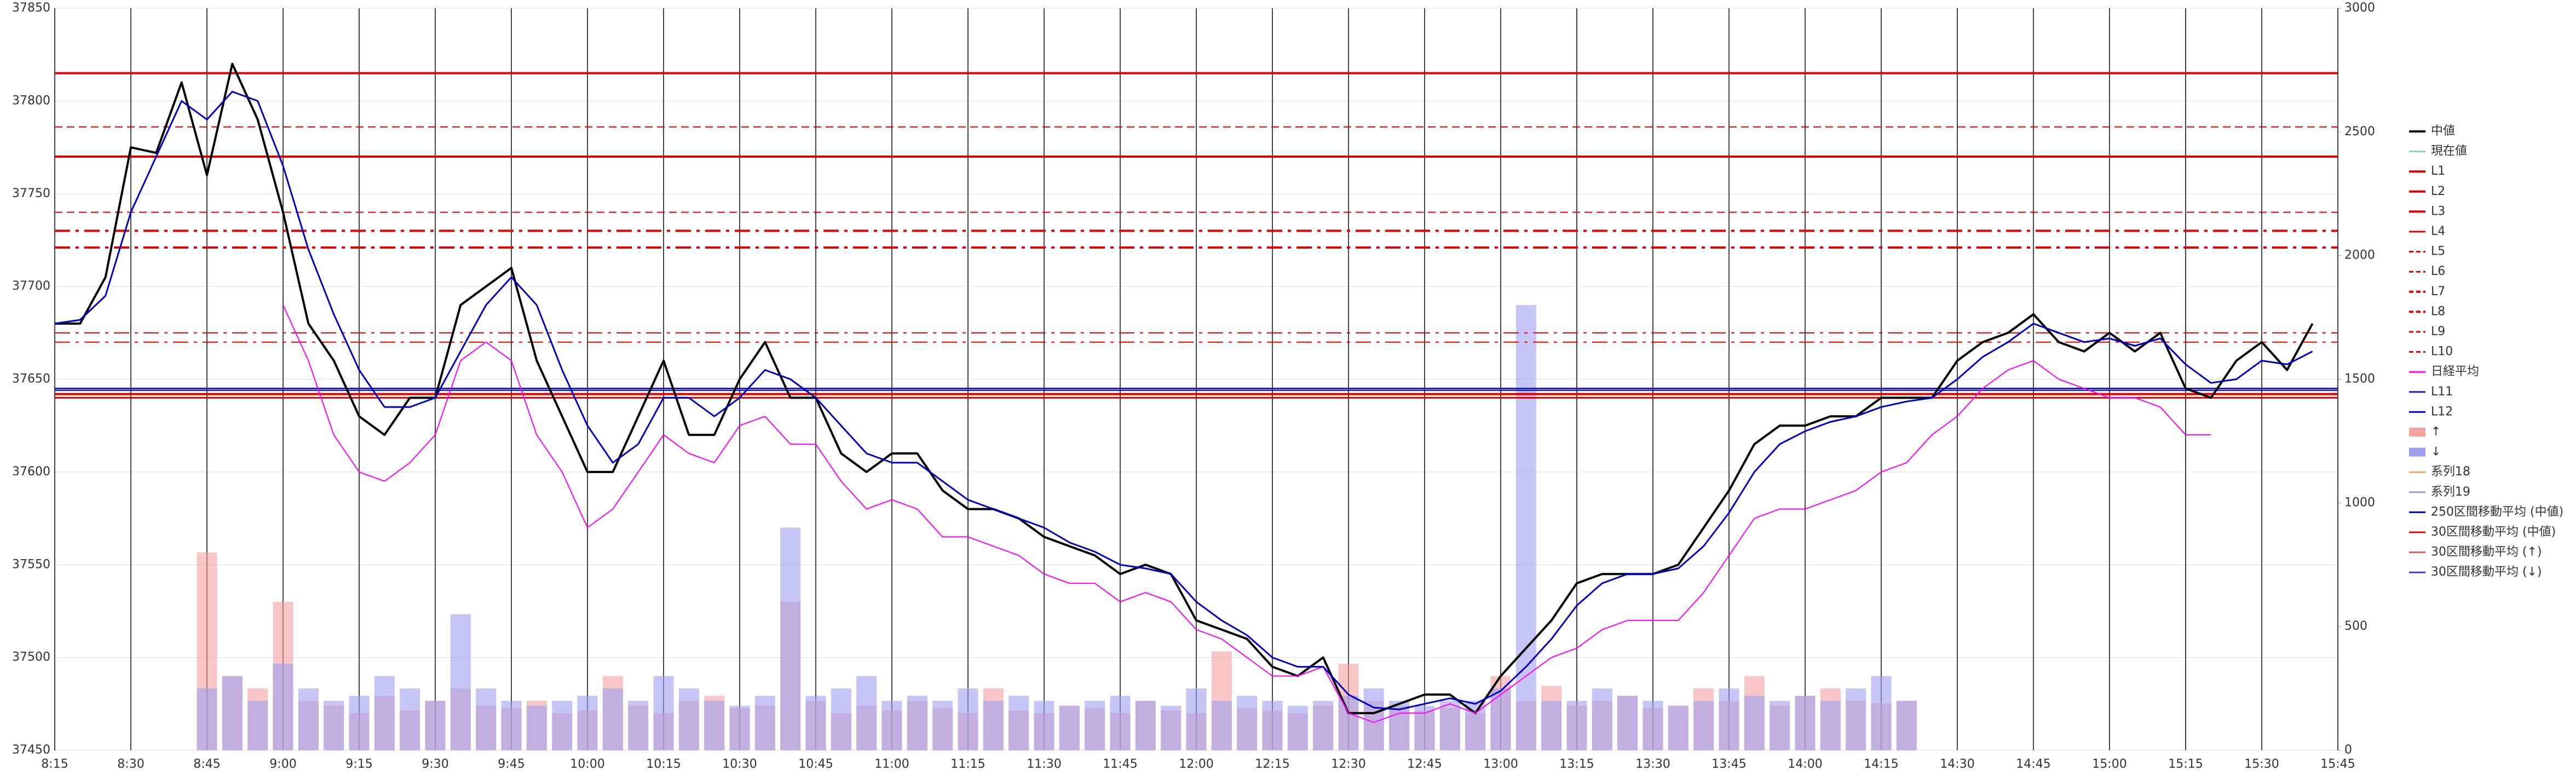  What do you see at coordinates (31, 564) in the screenshot?
I see `y-tick-label: 37550` at bounding box center [31, 564].